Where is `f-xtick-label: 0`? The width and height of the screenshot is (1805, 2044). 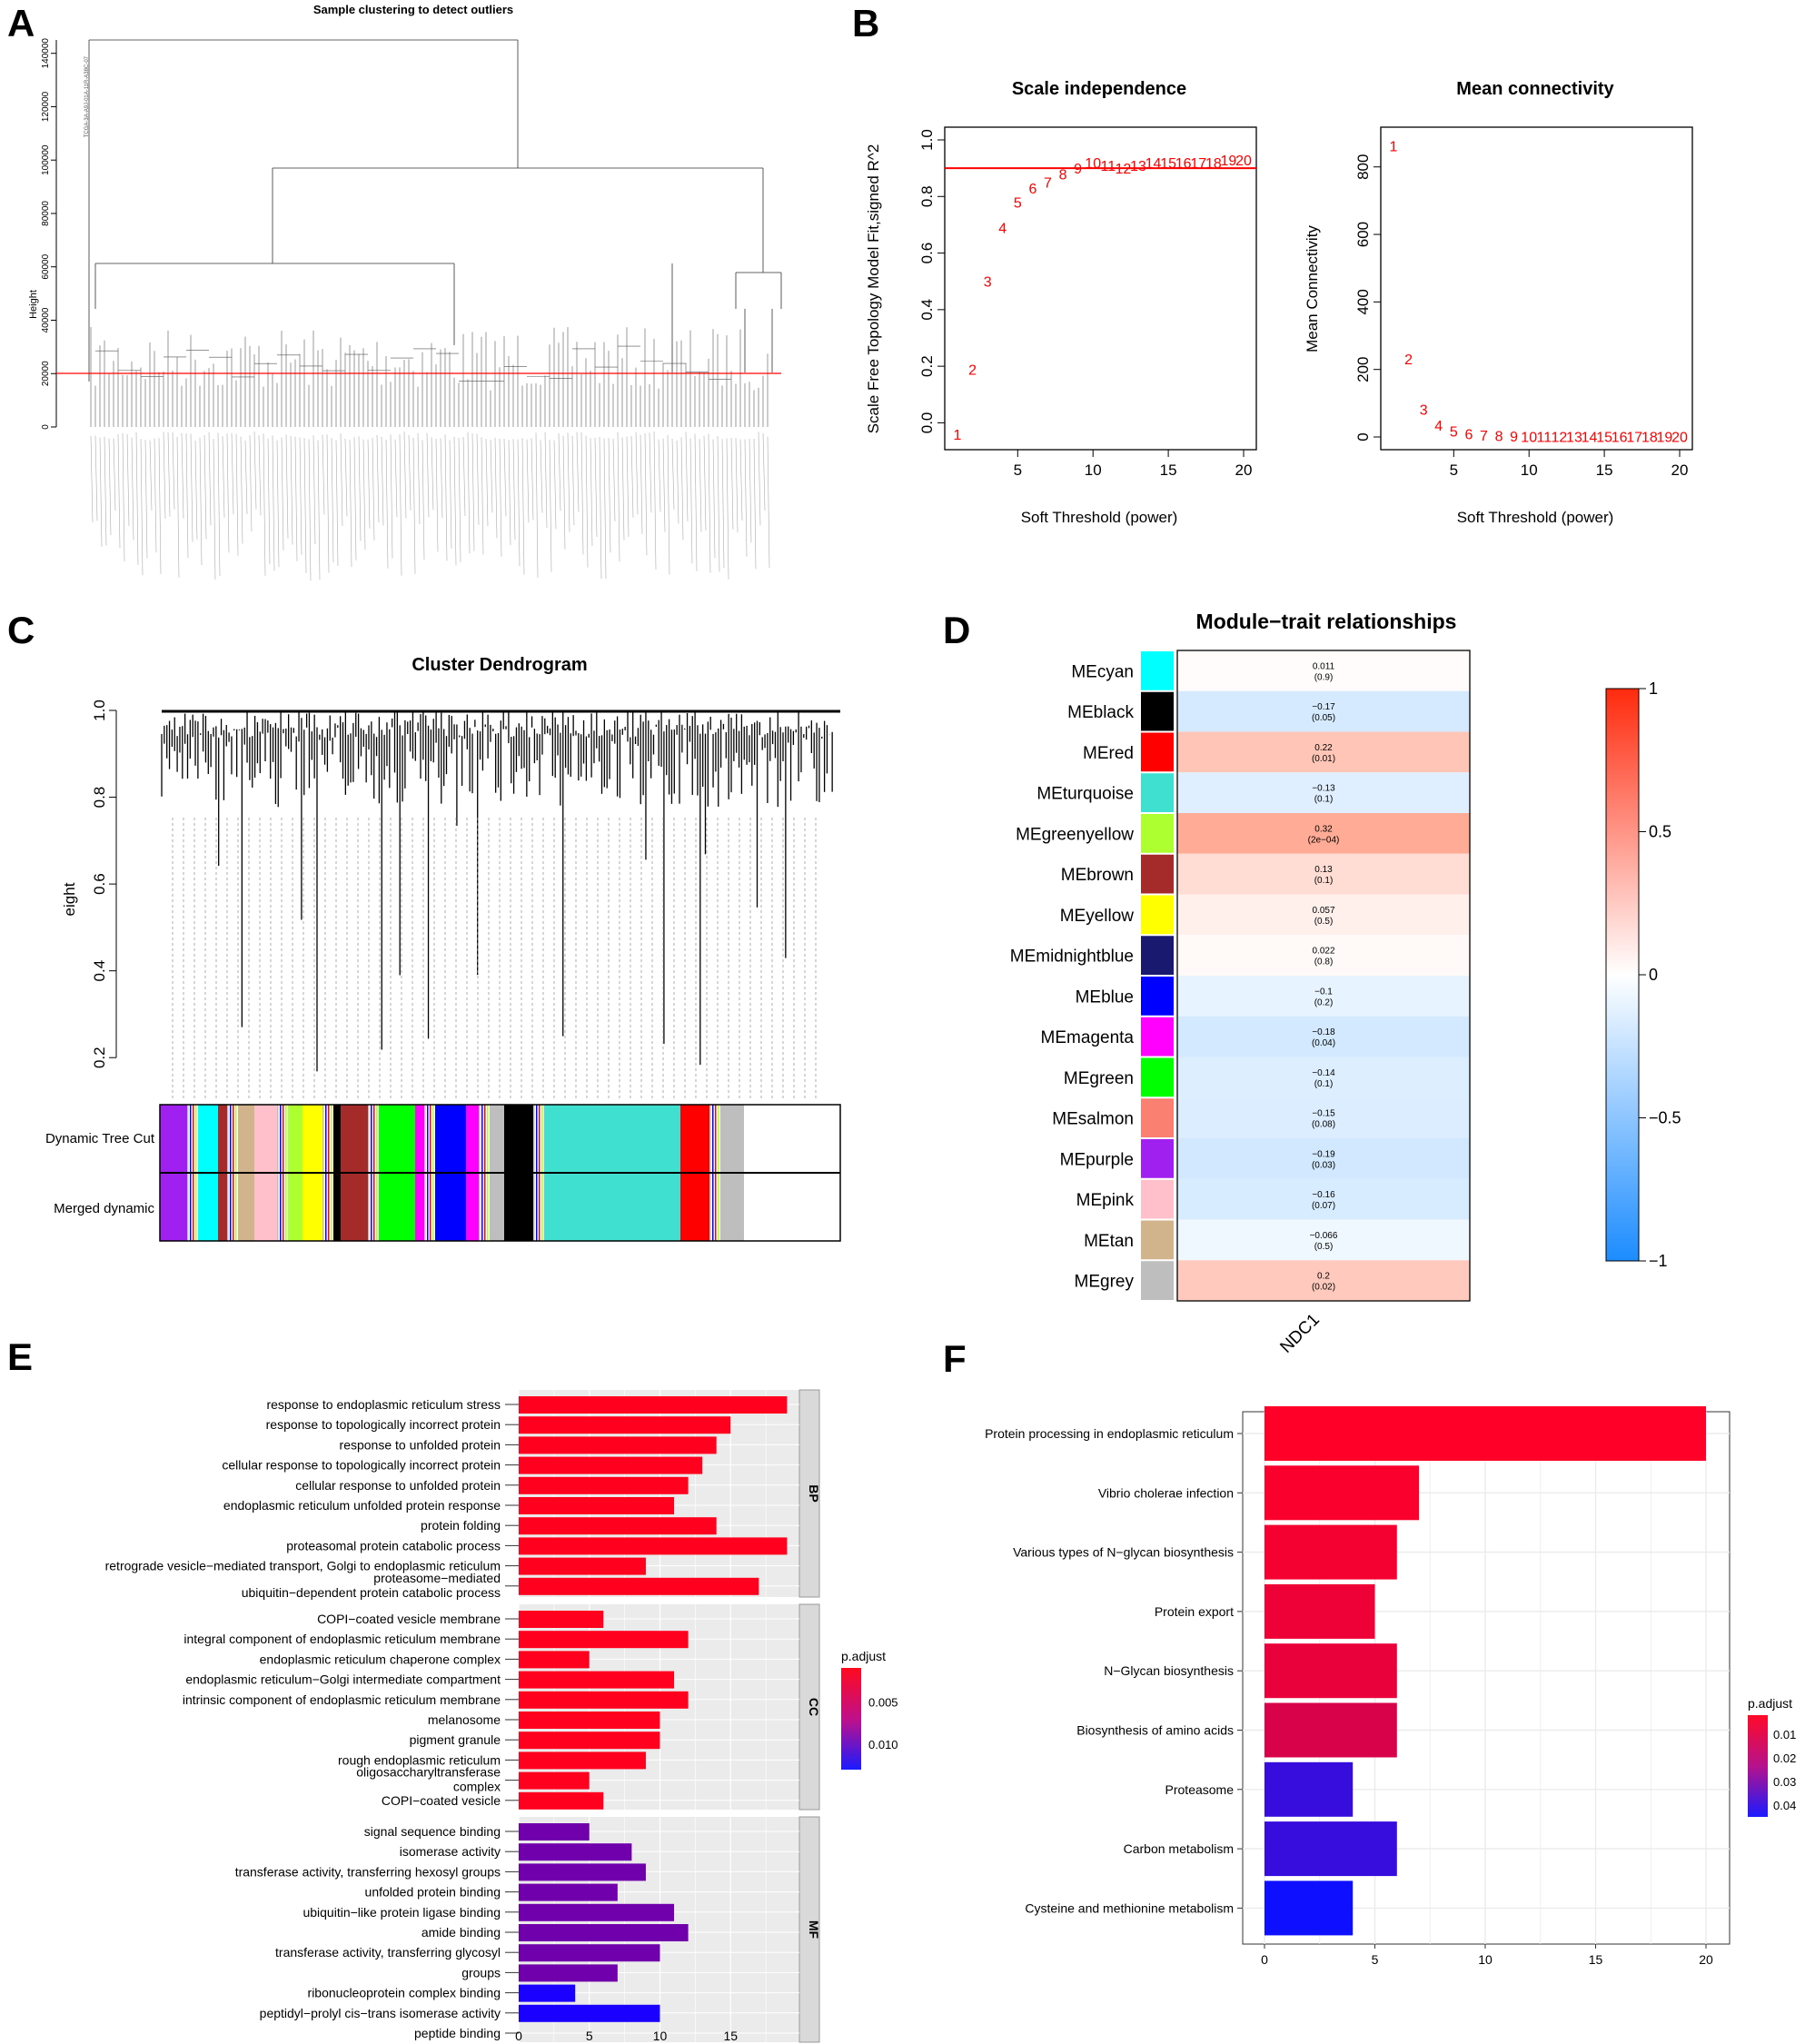
f-xtick-label: 0 is located at coordinates (1265, 1960).